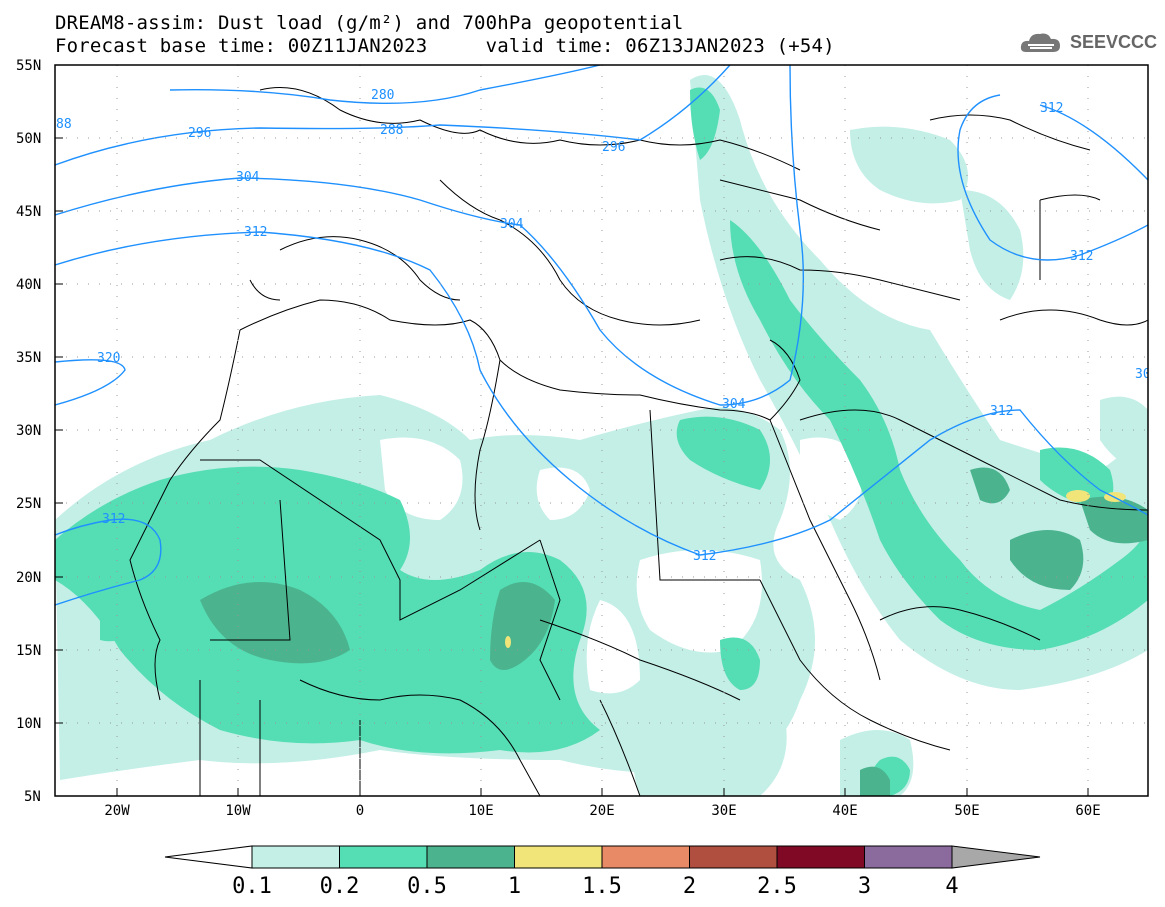 The height and width of the screenshot is (907, 1165). I want to click on colorbar-label: 0.1, so click(252, 886).